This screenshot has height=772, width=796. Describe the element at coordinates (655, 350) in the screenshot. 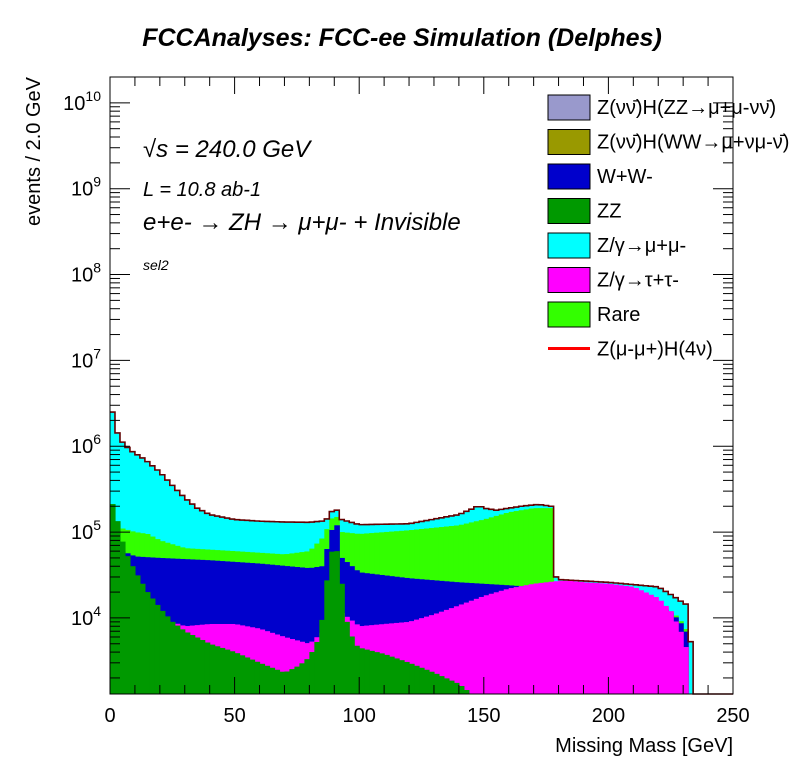

I see `legend-label: Z(μ-μ+)H(4ν)` at that location.